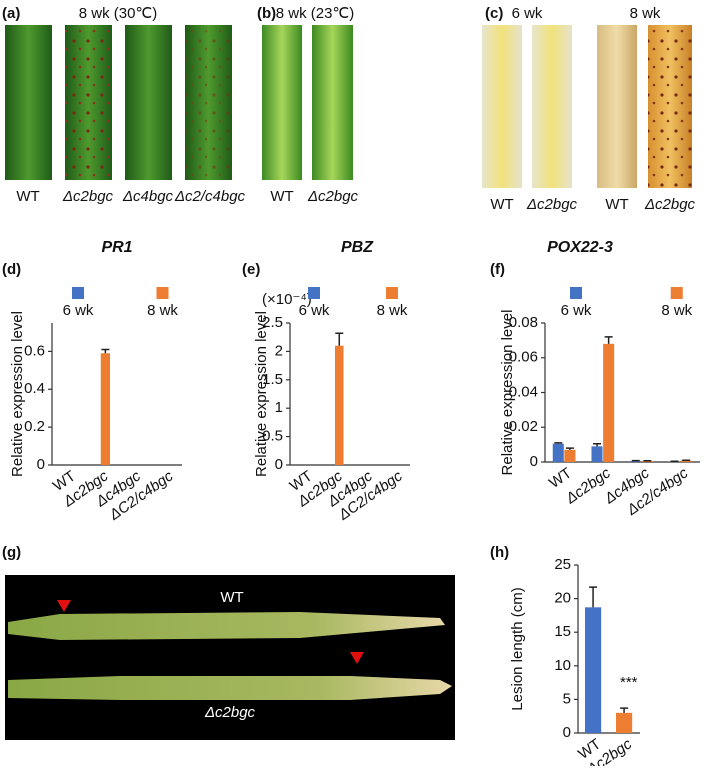  What do you see at coordinates (11, 269) in the screenshot?
I see `panel-label: (d)` at bounding box center [11, 269].